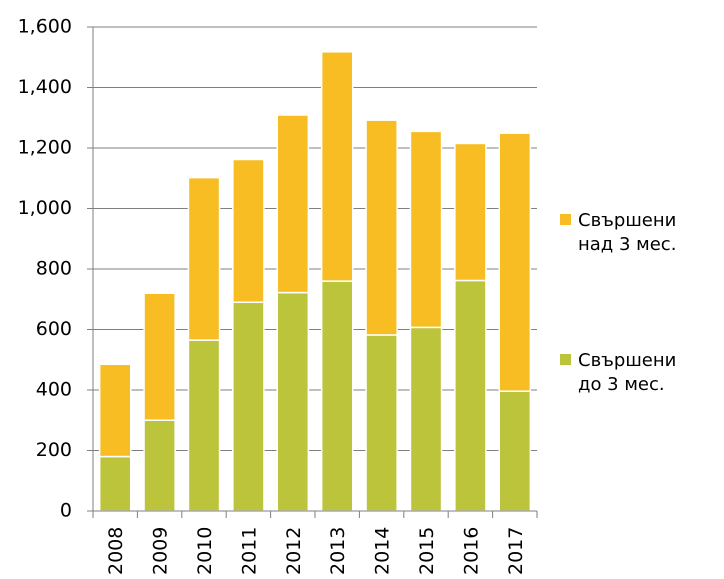 The height and width of the screenshot is (579, 724). Describe the element at coordinates (337, 396) in the screenshot. I see `bar-under-3-months-2013` at that location.